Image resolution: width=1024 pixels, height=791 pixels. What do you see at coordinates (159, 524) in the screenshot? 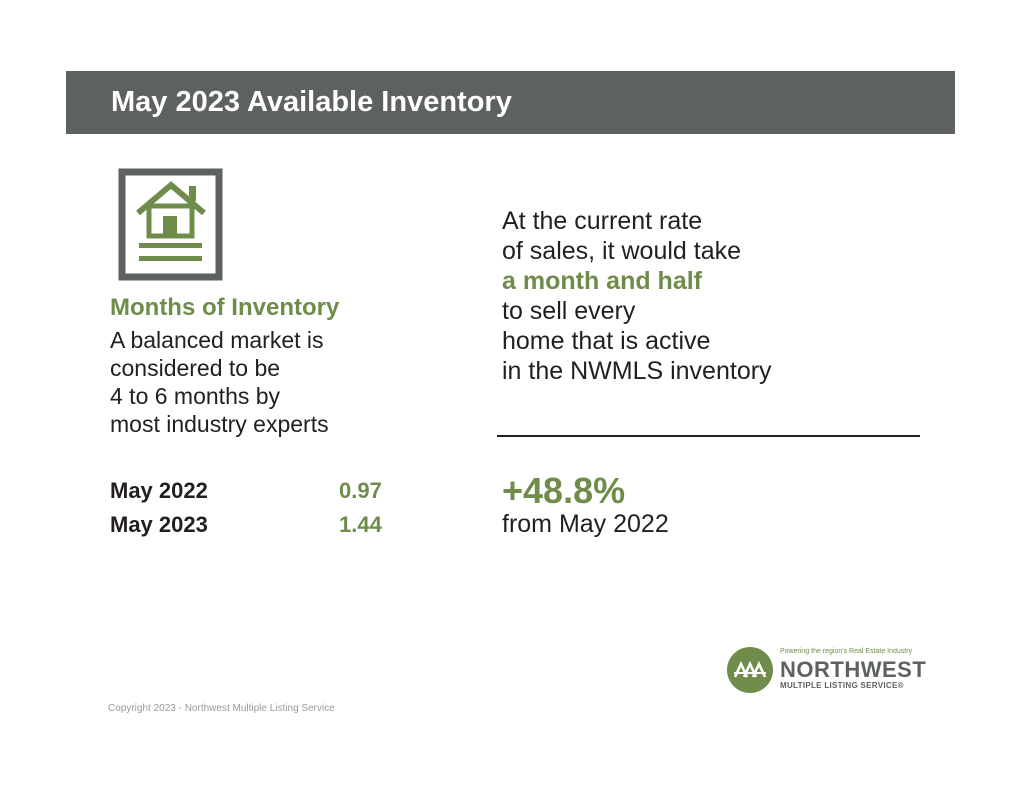
I see `stat-label: May 2023` at bounding box center [159, 524].